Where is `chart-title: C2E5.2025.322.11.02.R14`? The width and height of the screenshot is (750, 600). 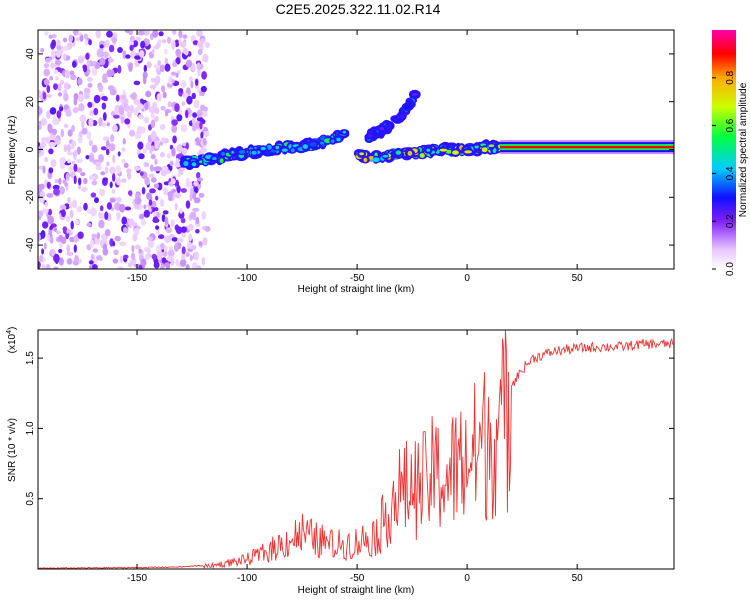
chart-title: C2E5.2025.322.11.02.R14 is located at coordinates (358, 9).